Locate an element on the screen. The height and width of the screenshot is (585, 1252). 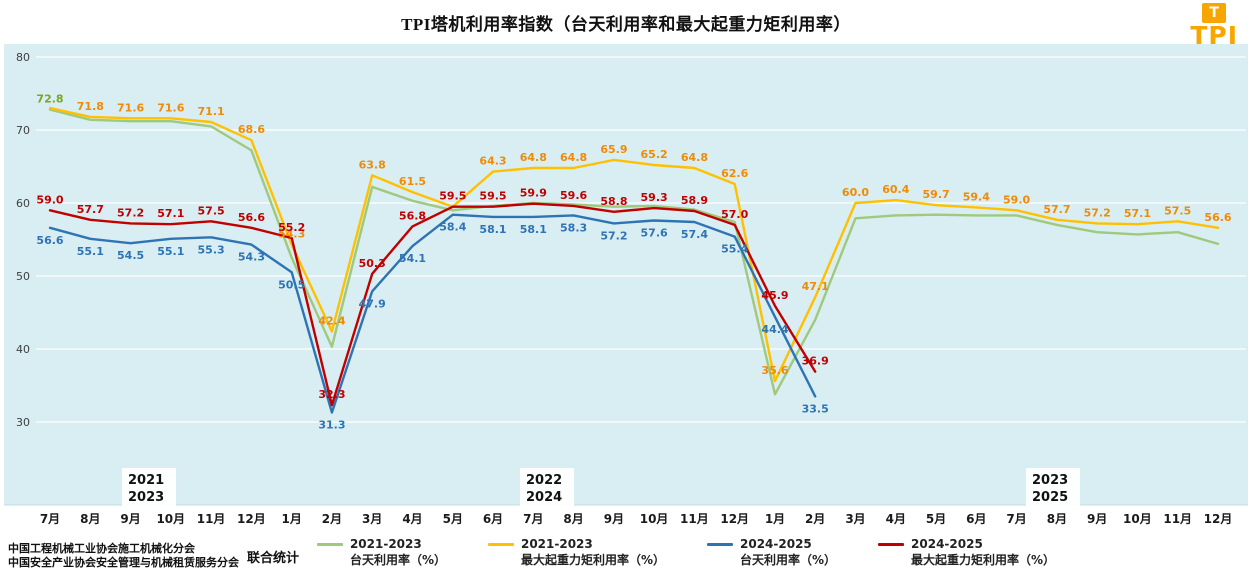
svg-text: 59.6 is located at coordinates (573, 195).